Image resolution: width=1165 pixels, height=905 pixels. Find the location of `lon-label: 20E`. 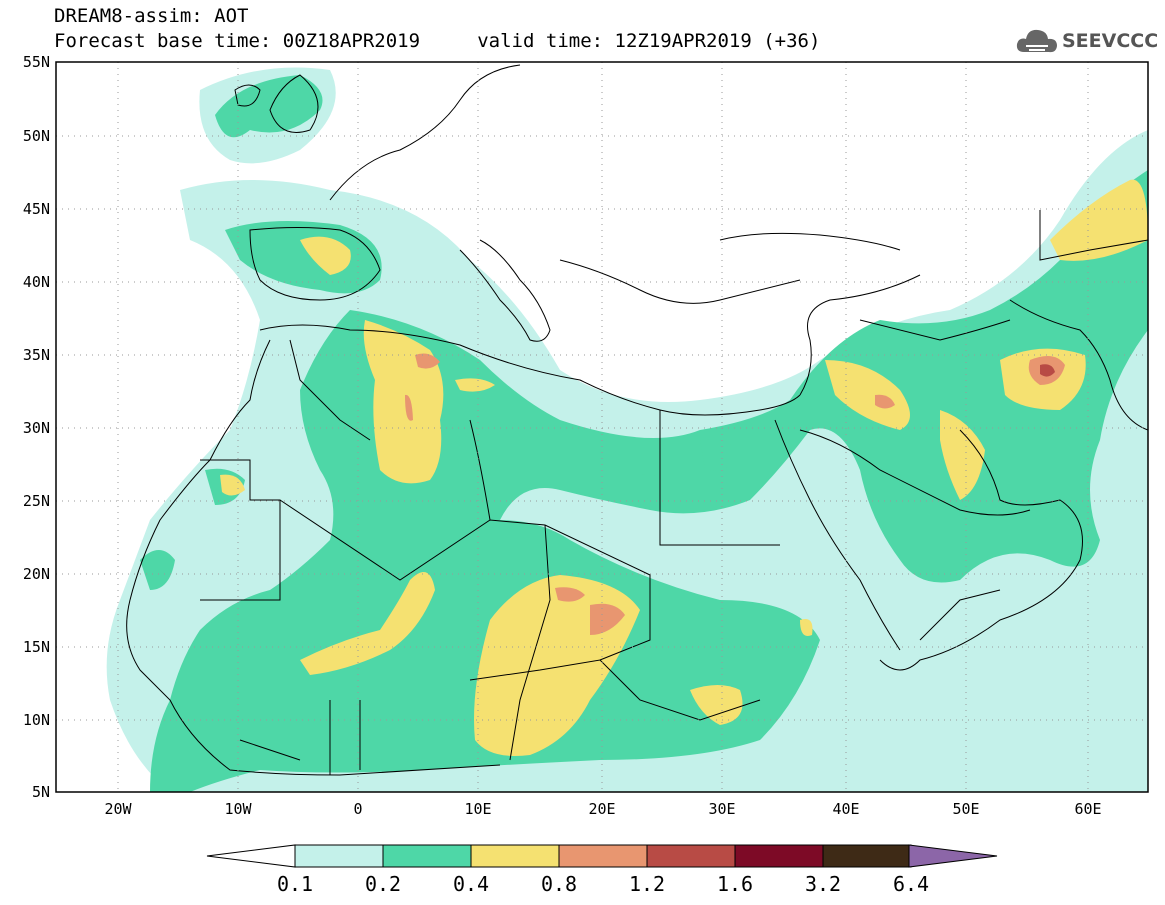

lon-label: 20E is located at coordinates (601, 809).